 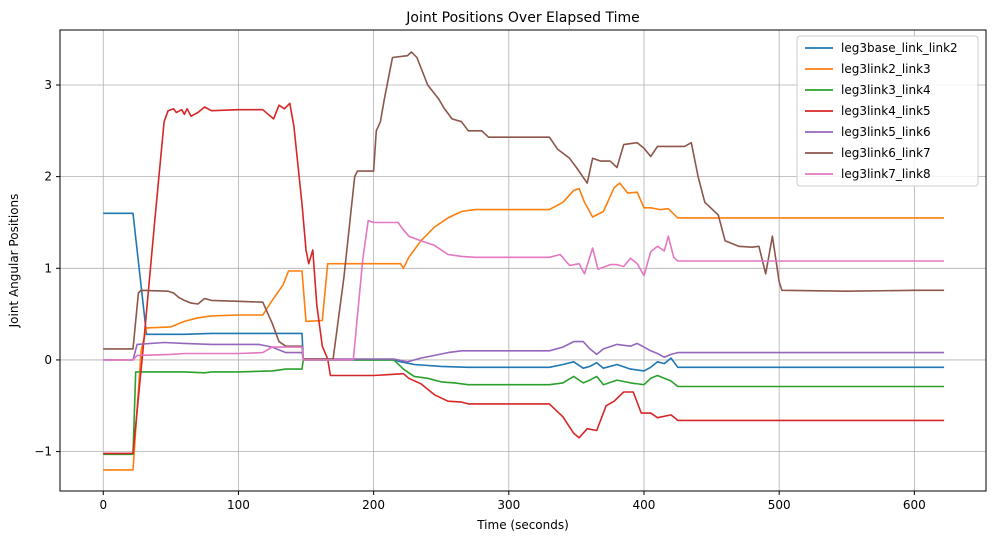 I want to click on y-tick-label: 2, so click(x=48, y=177).